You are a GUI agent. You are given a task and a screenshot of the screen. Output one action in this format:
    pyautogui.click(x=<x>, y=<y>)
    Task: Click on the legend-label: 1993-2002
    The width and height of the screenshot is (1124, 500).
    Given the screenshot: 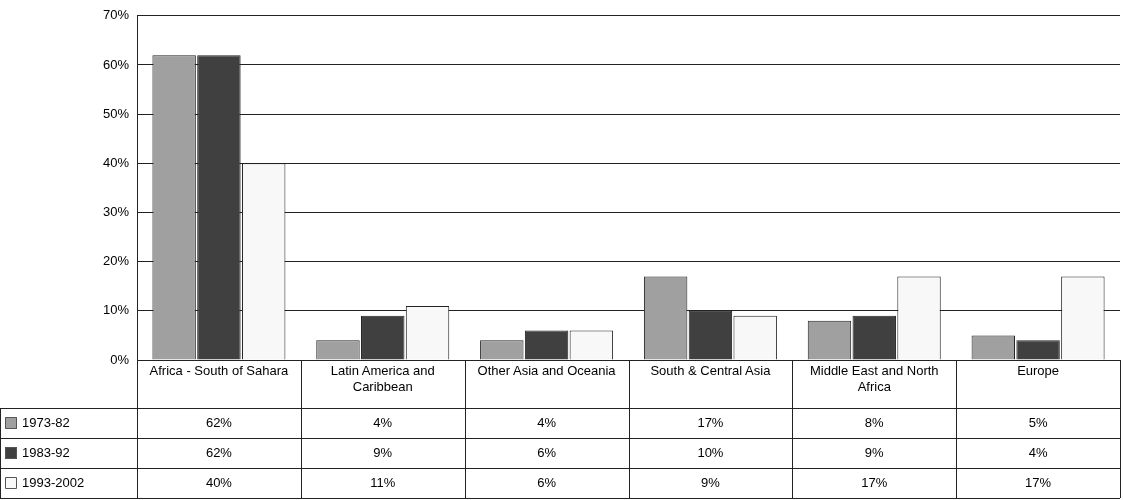 What is the action you would take?
    pyautogui.click(x=53, y=482)
    